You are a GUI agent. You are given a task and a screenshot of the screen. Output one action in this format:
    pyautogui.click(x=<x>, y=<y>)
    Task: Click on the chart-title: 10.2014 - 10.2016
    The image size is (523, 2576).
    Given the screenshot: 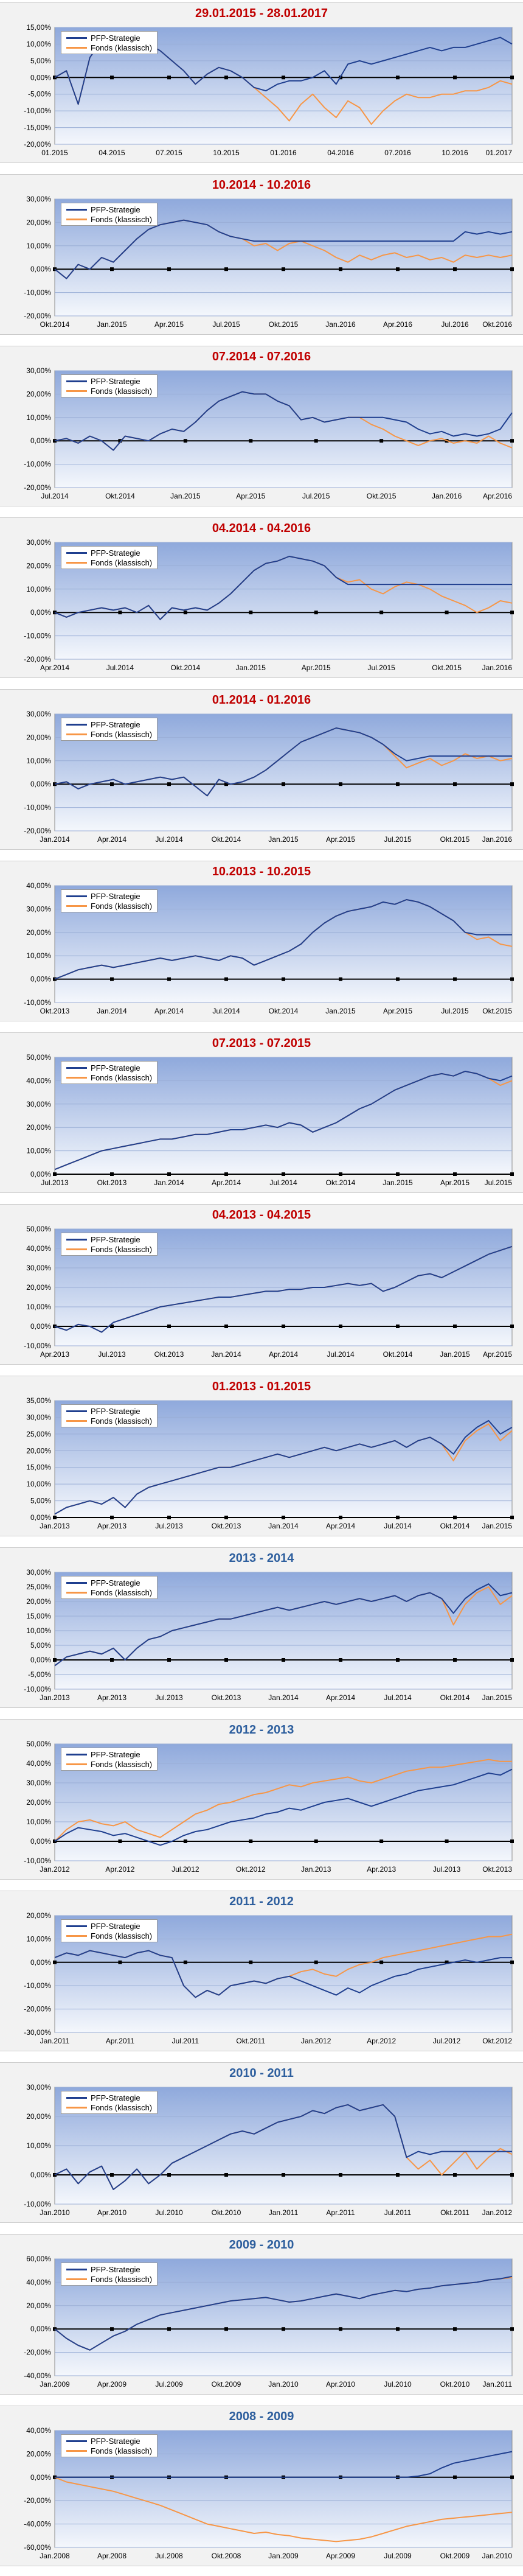 What is the action you would take?
    pyautogui.click(x=261, y=185)
    